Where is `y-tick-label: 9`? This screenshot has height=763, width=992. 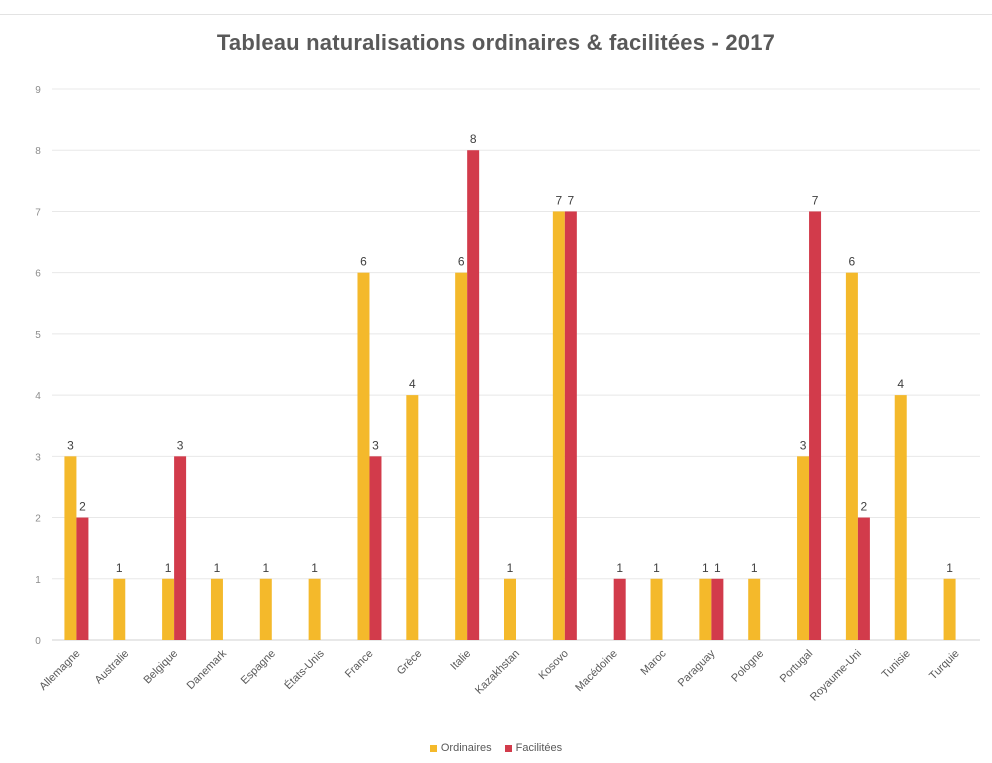 y-tick-label: 9 is located at coordinates (38, 90).